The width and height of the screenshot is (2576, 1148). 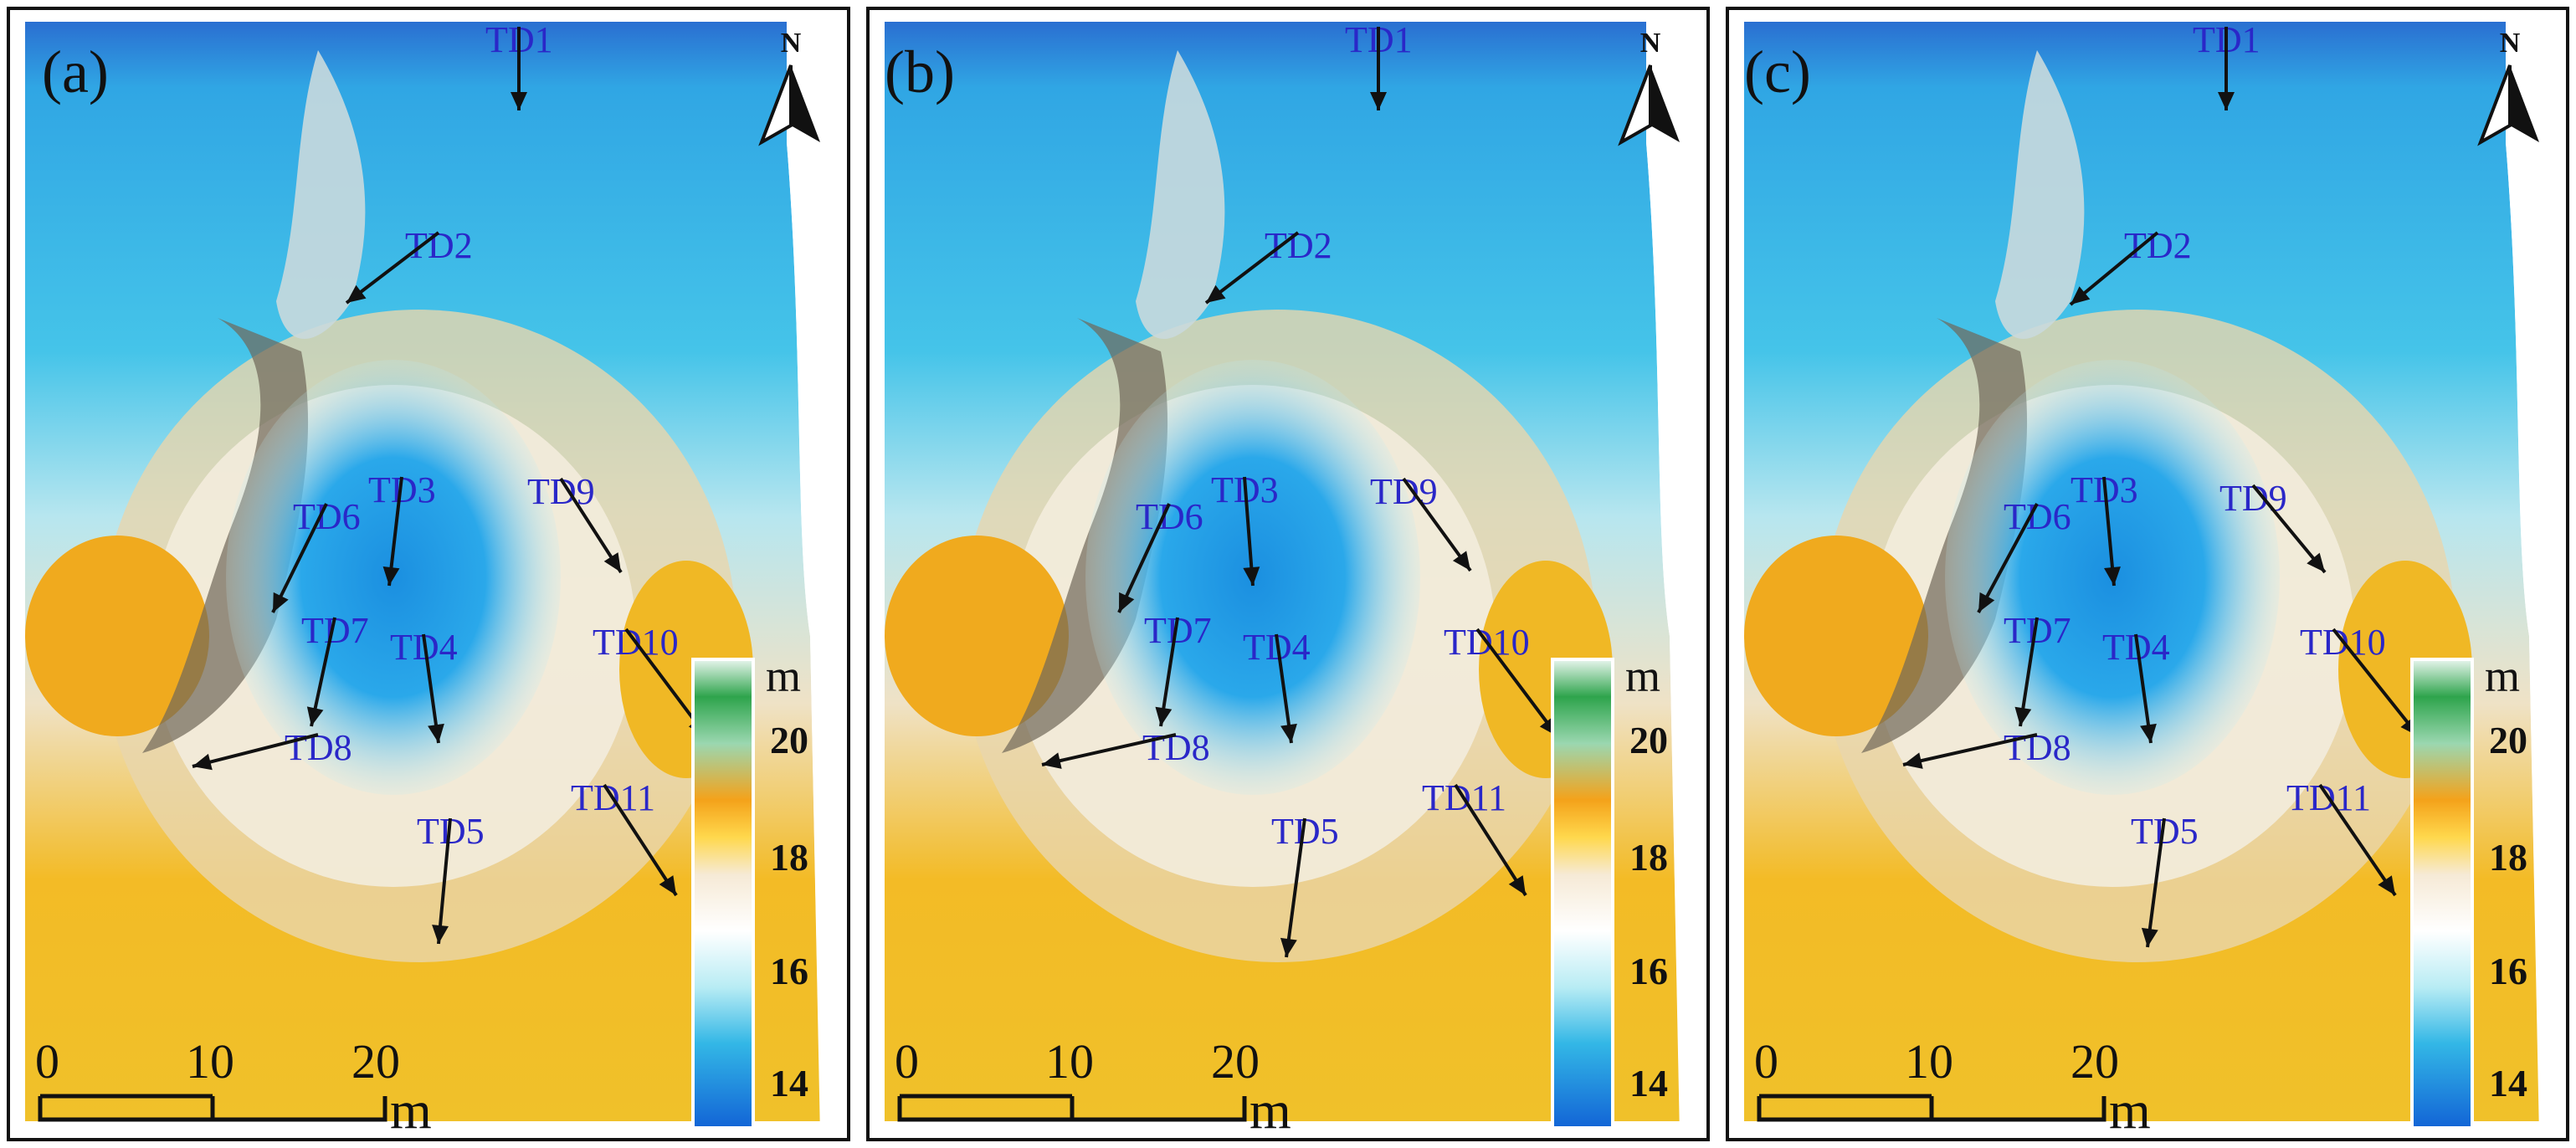 What do you see at coordinates (335, 630) in the screenshot?
I see `marker-label: TD7` at bounding box center [335, 630].